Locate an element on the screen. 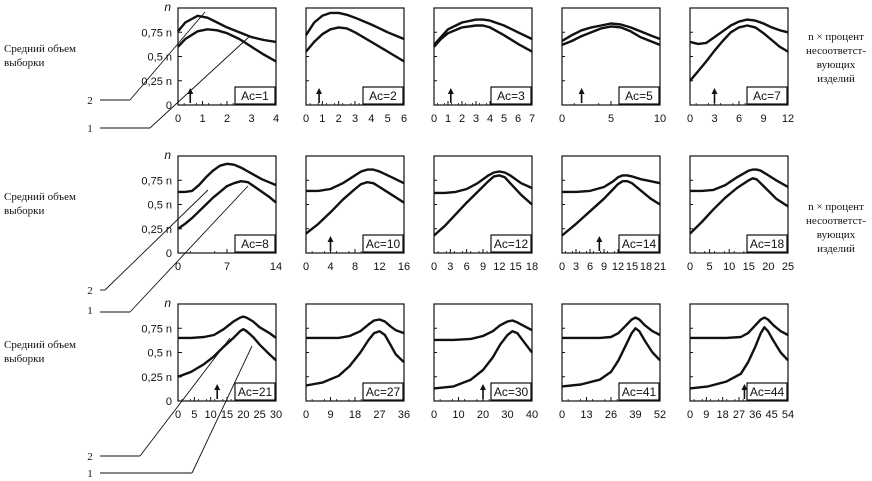 This screenshot has width=872, height=481. ac-label: Ac=21 is located at coordinates (255, 392).